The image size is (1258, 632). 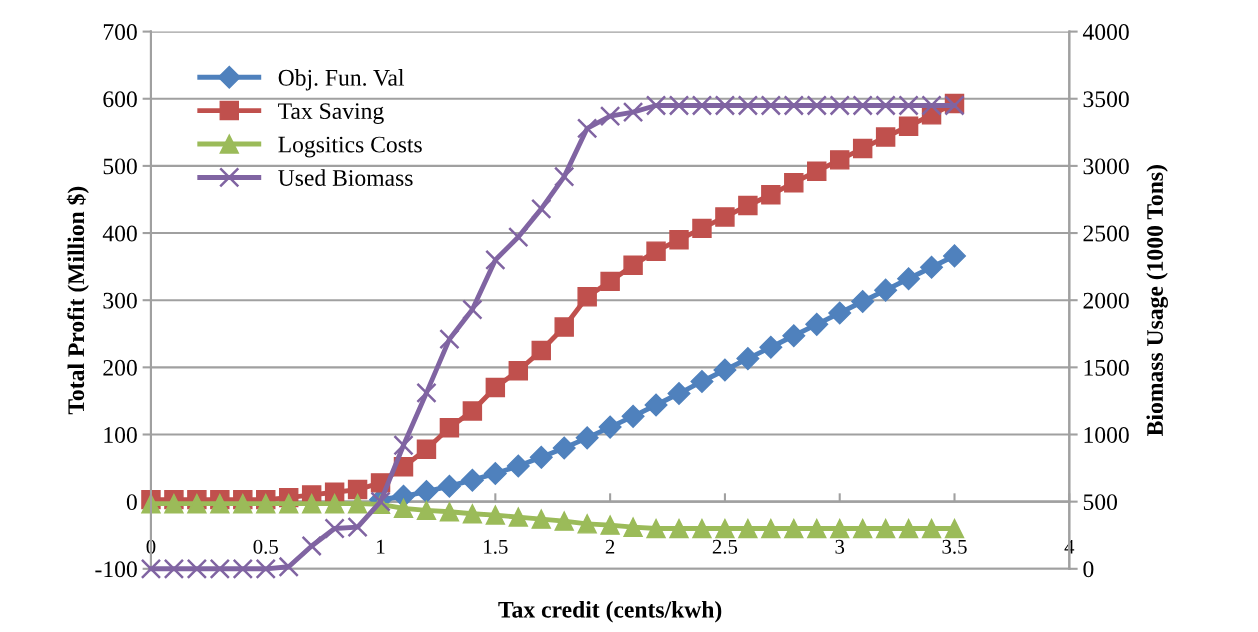 I want to click on x-tick-label: 2, so click(x=610, y=546).